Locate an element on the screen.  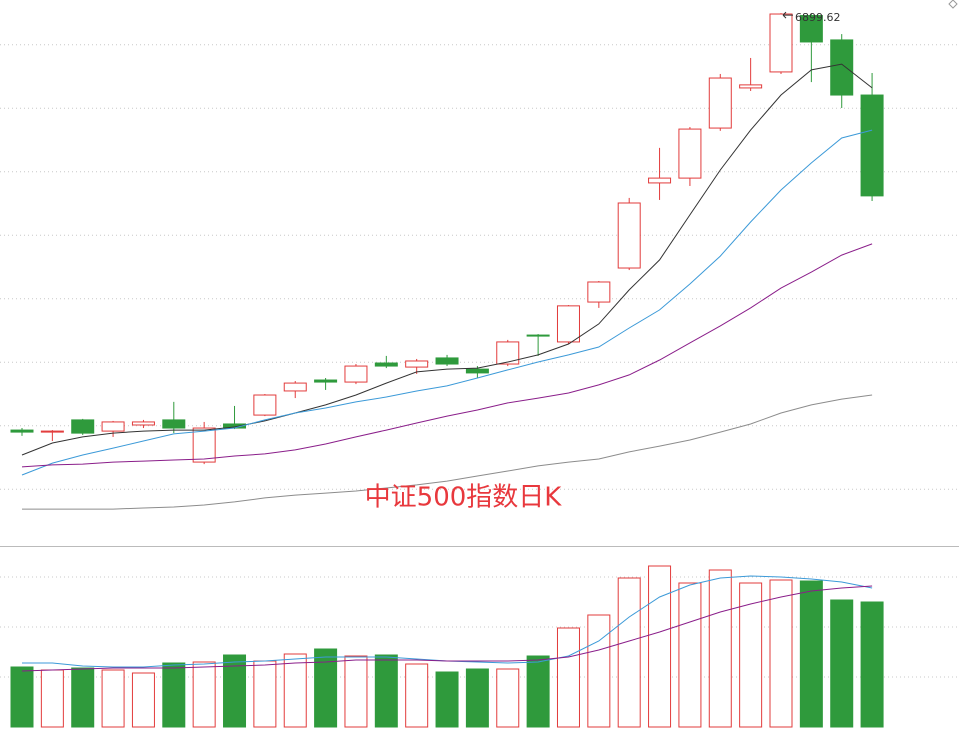
max-arrow is located at coordinates (787, 15).